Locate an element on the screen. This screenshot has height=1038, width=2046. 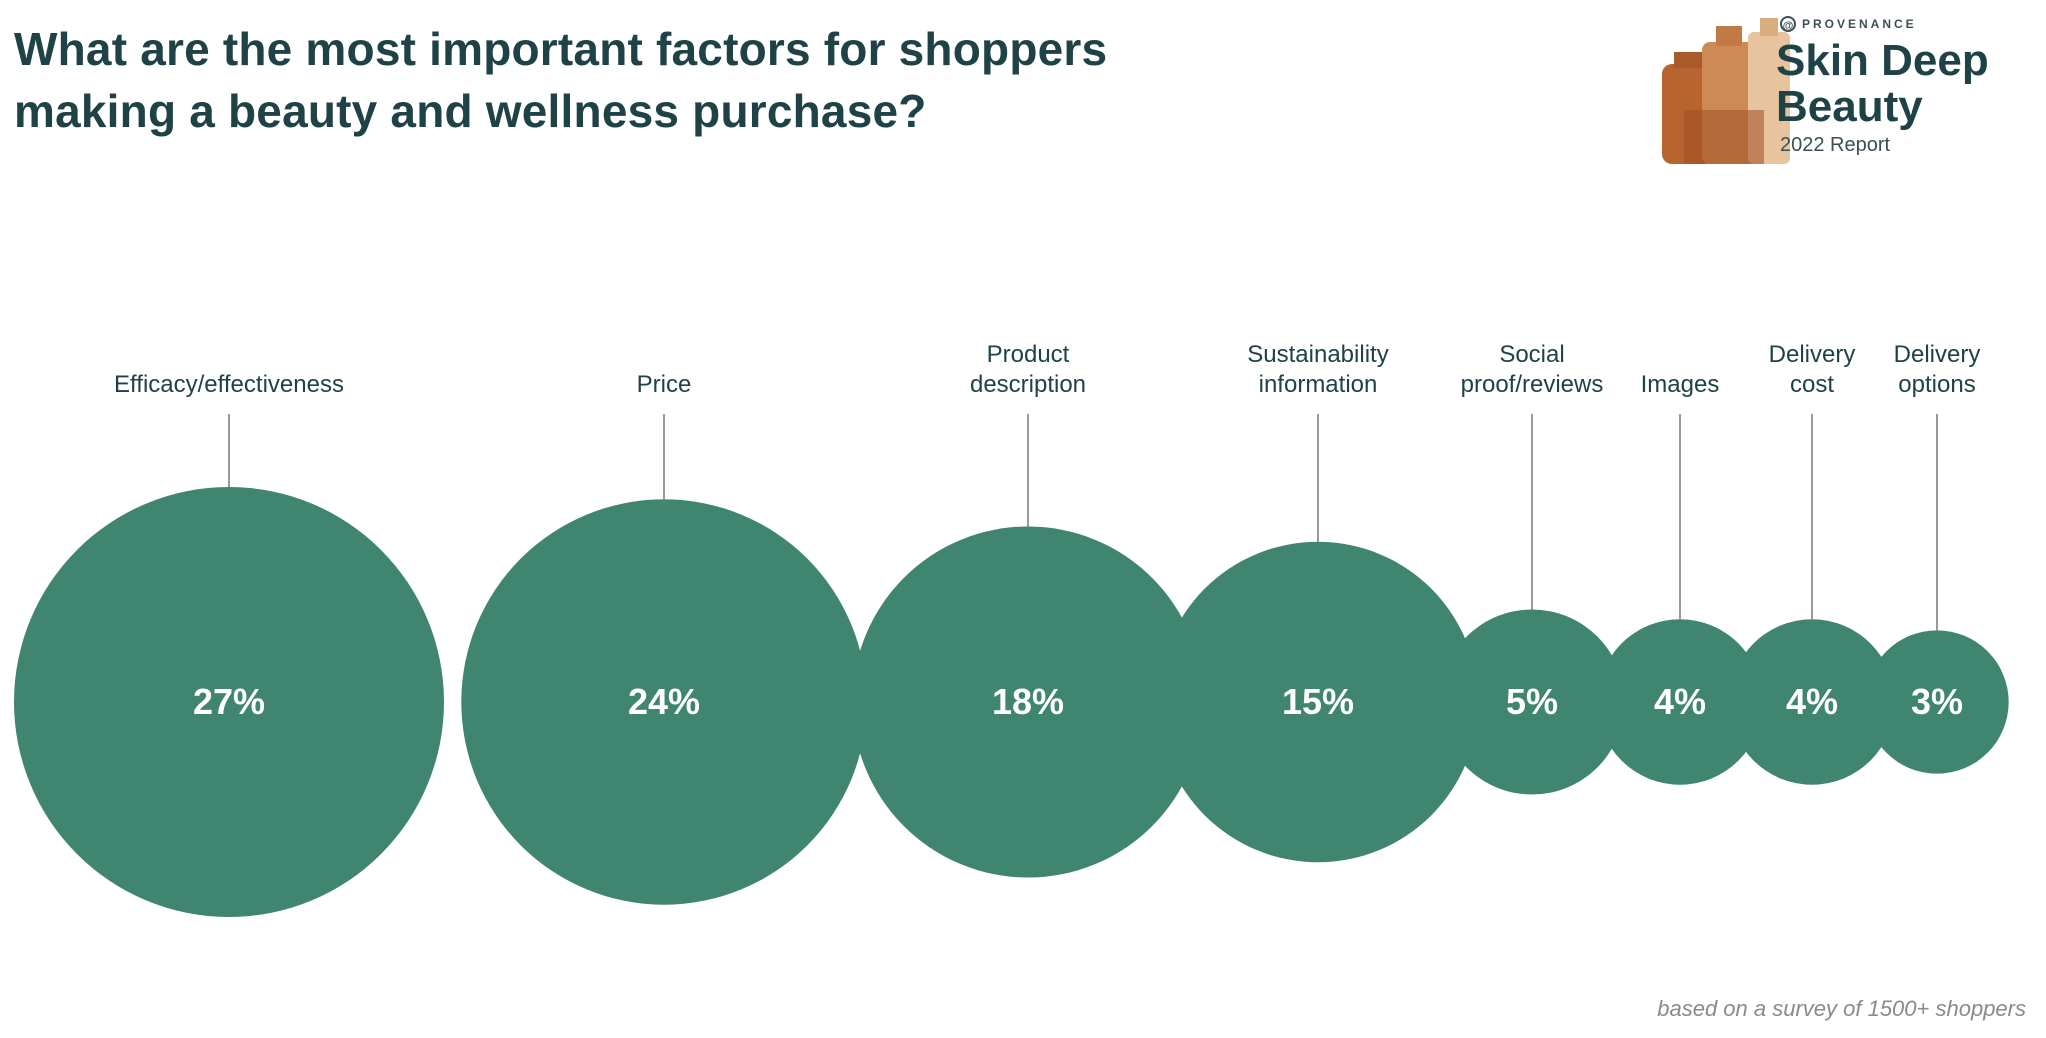
skin-deep-beauty-logo is located at coordinates (1726, 91).